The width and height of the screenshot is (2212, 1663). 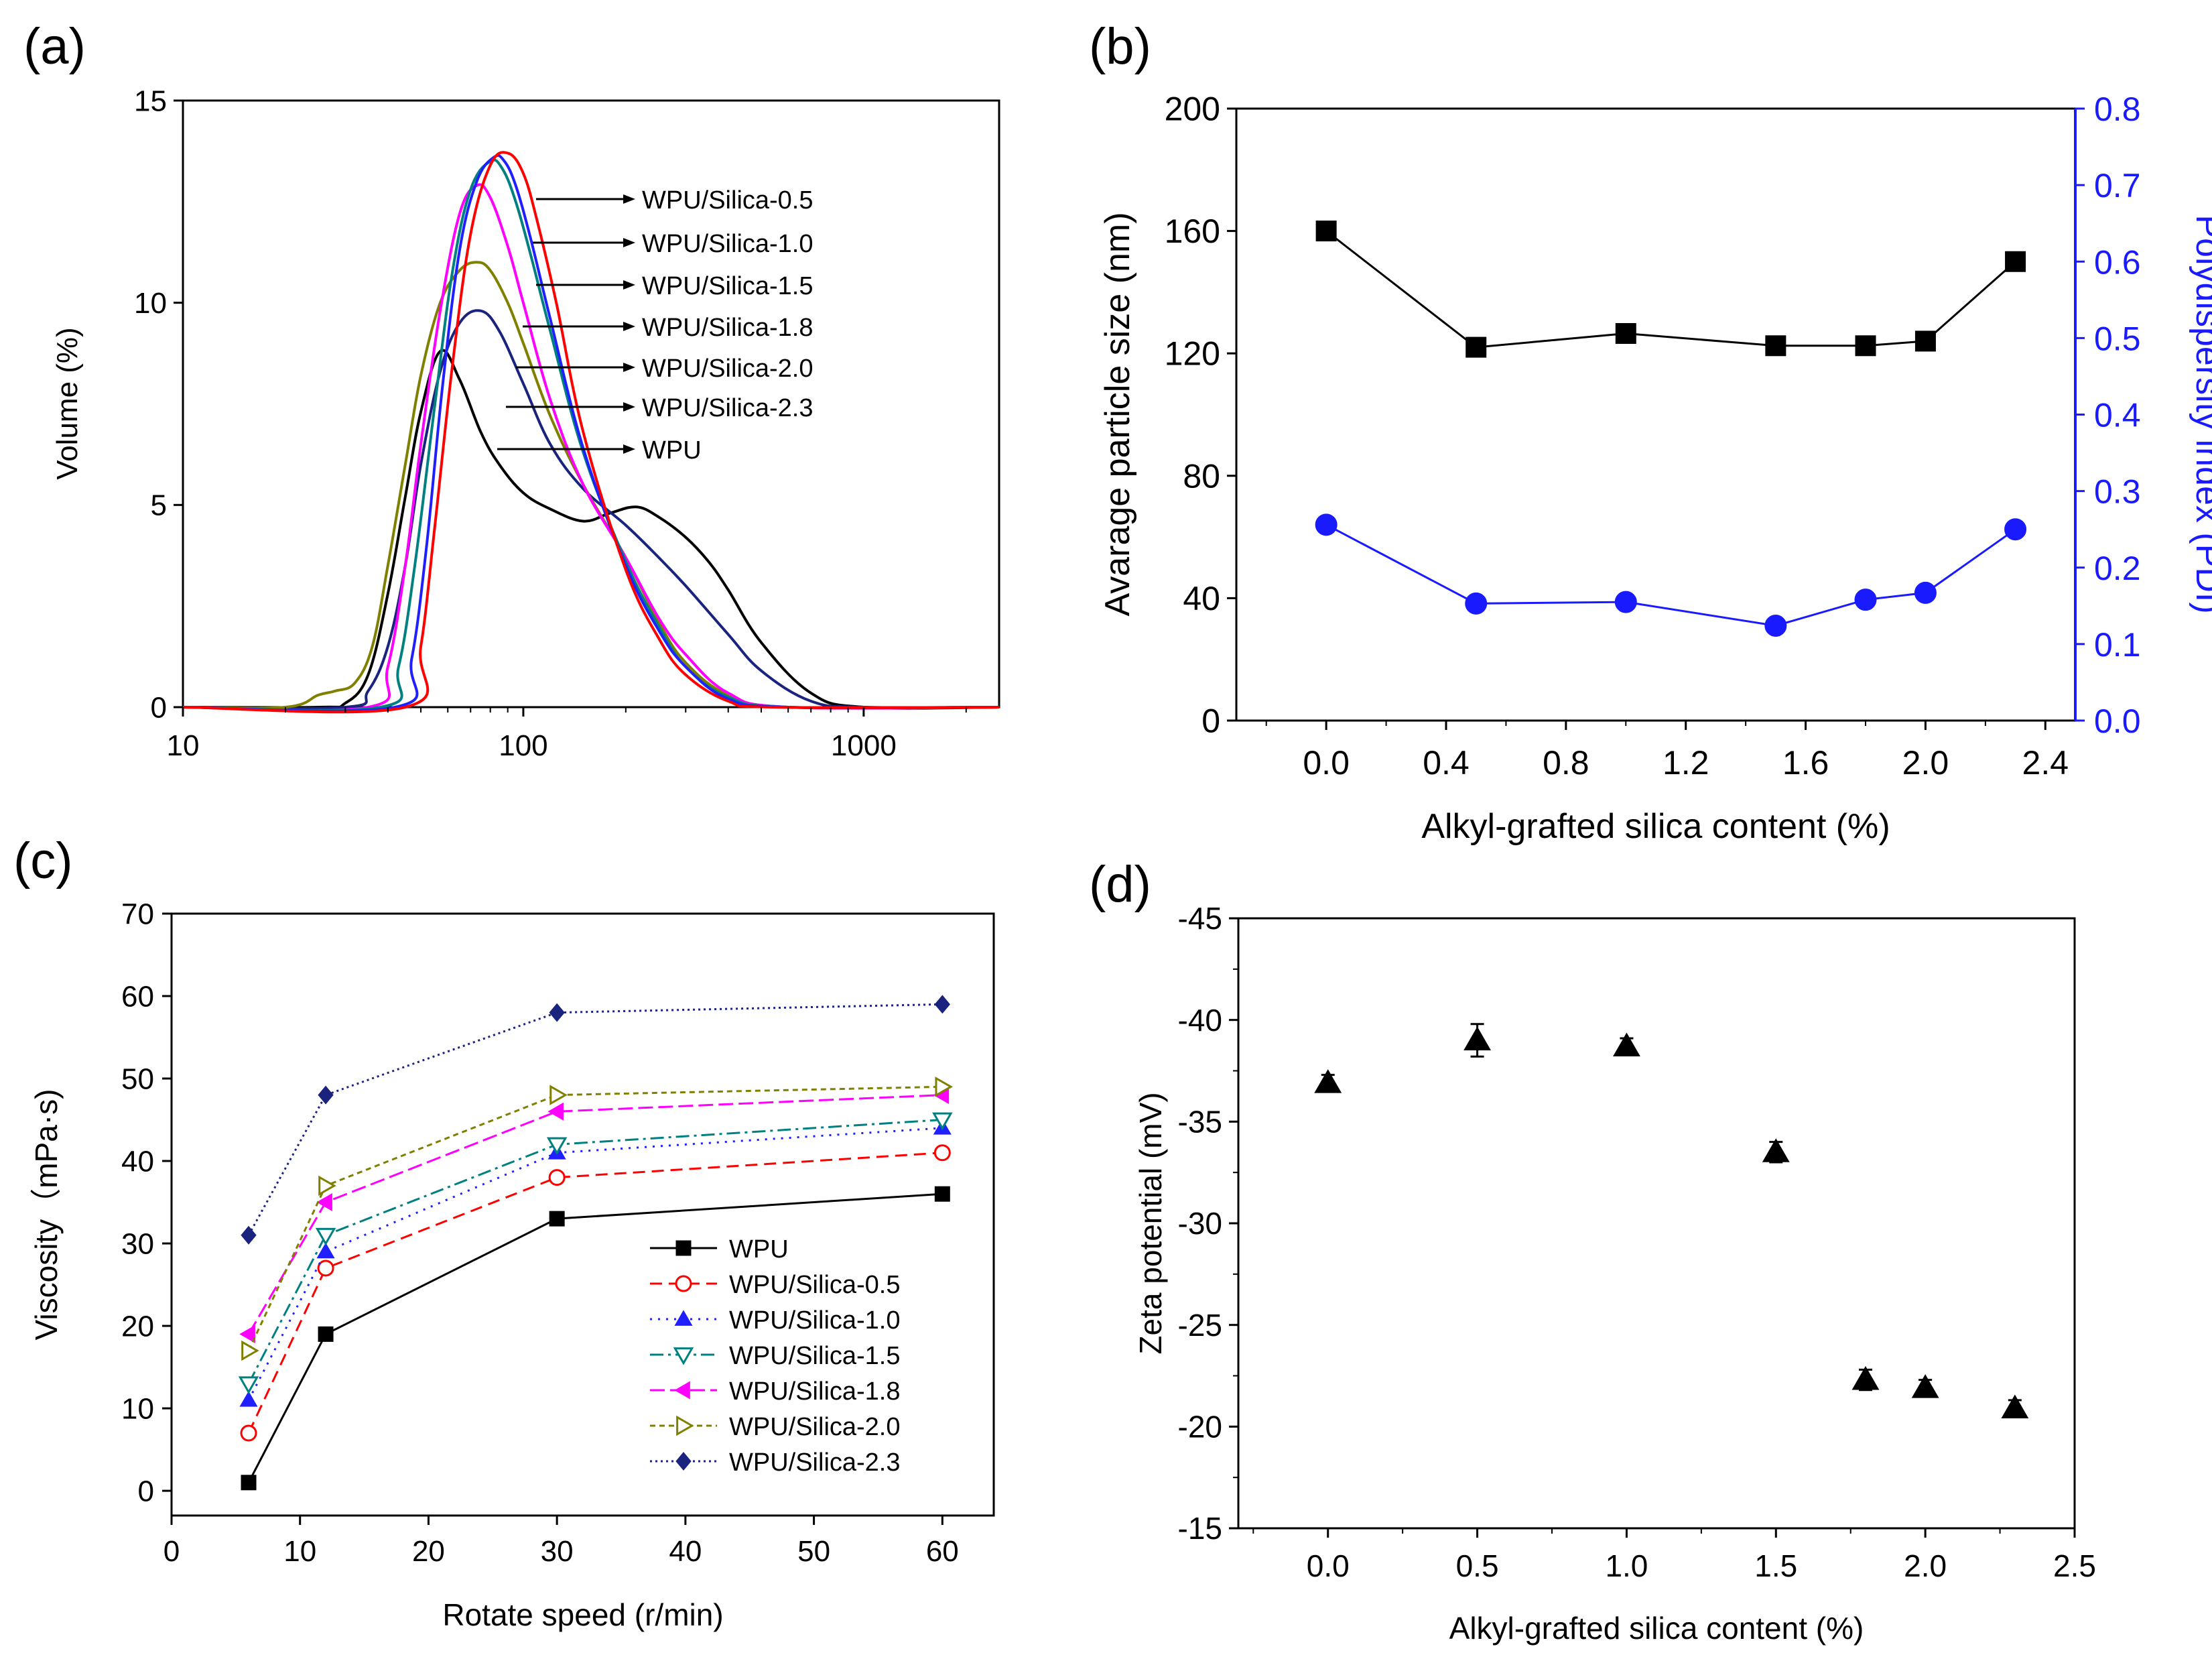 What do you see at coordinates (1150, 1223) in the screenshot?
I see `chart-d-ylabel: Zeta potential (mV)` at bounding box center [1150, 1223].